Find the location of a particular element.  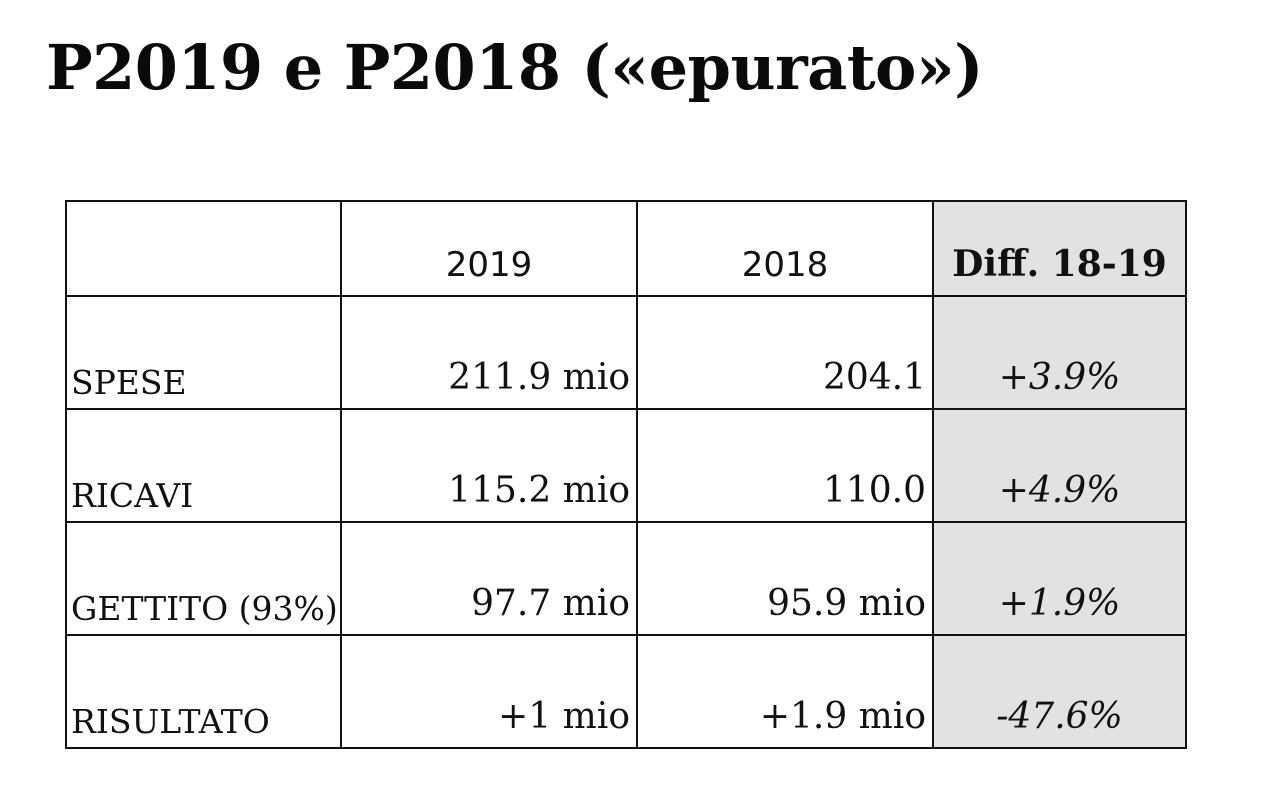

table-row: RISULTATO +1 mio +1.9 mio -47.6% is located at coordinates (626, 691).